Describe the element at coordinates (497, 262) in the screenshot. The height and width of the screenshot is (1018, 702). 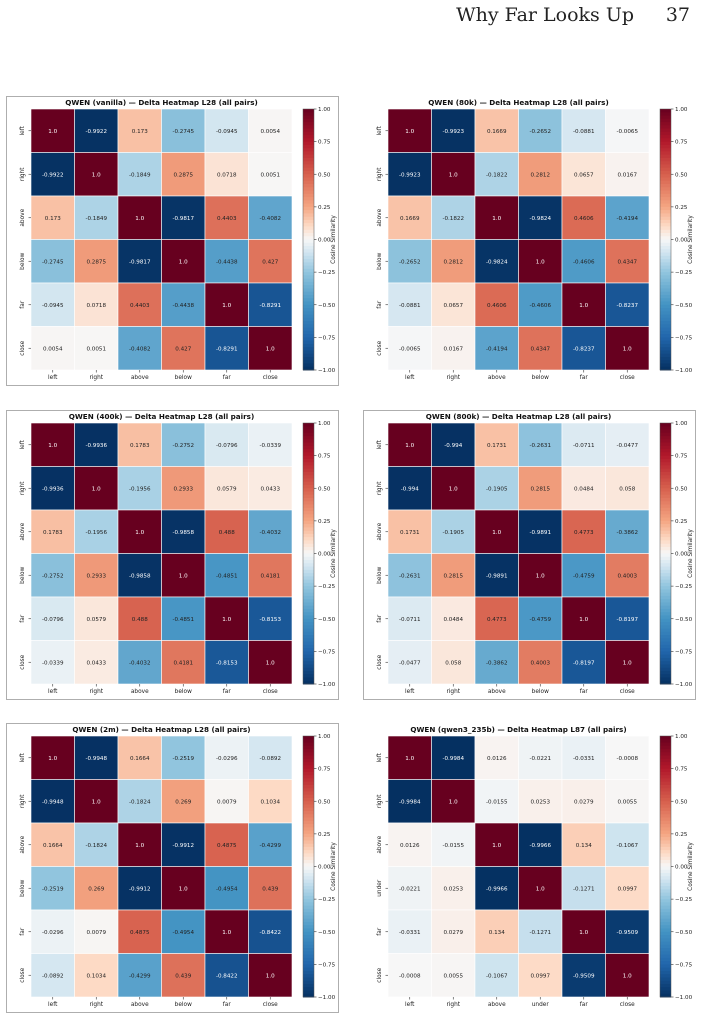
I see `cell-value-label: -0.9824` at that location.